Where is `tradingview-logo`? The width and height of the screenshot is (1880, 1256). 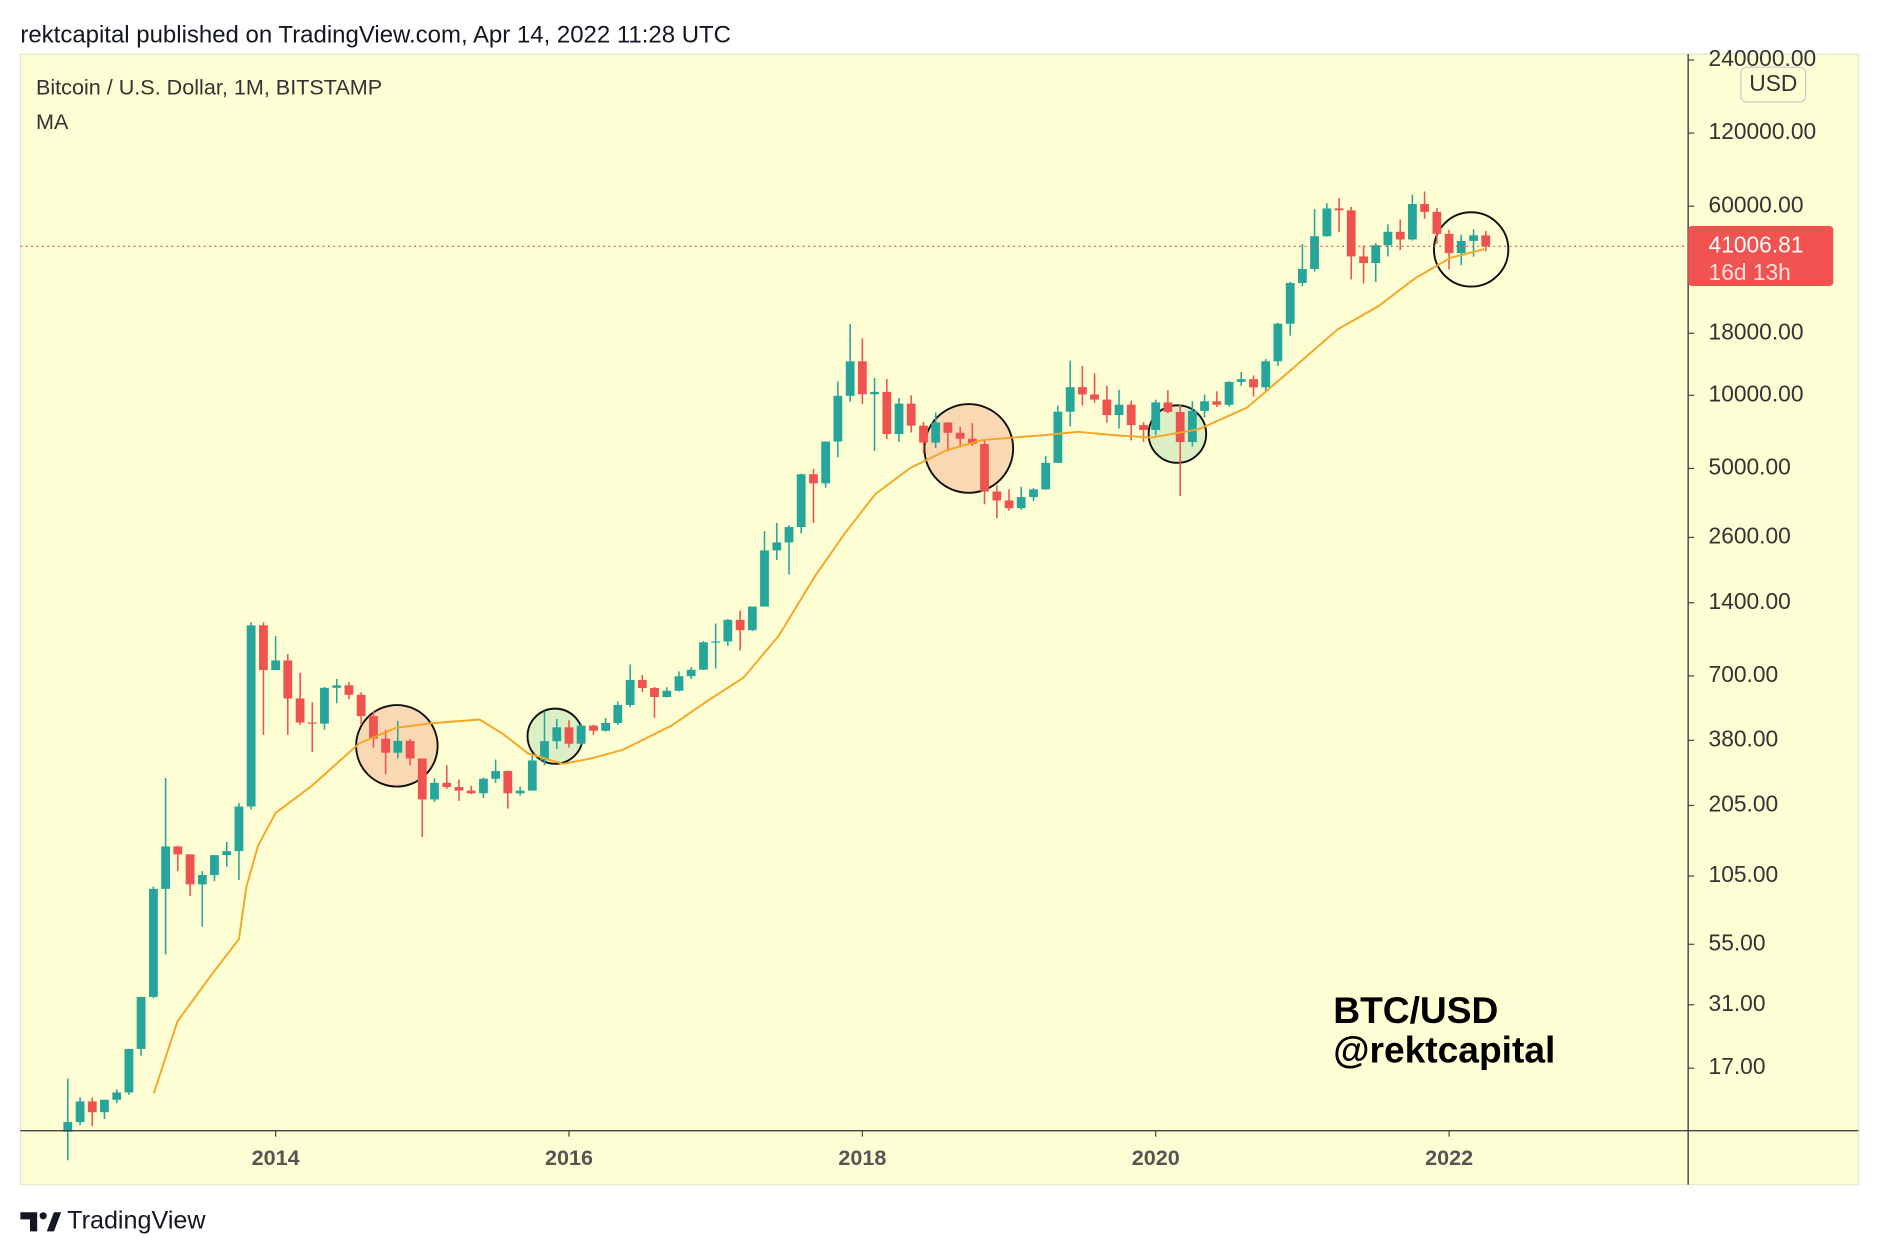 tradingview-logo is located at coordinates (41, 1222).